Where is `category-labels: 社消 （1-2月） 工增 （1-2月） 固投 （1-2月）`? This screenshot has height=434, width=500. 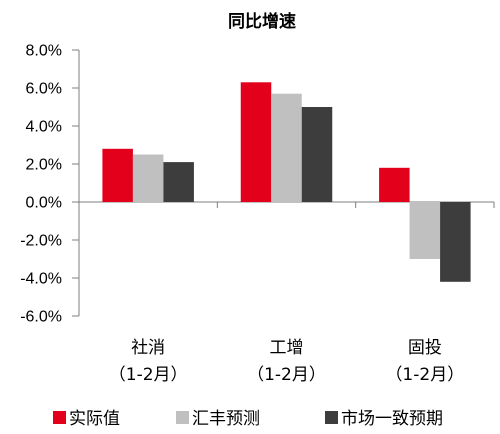
category-labels: 社消 （1-2月） 工增 （1-2月） 固投 （1-2月） is located at coordinates (286, 361).